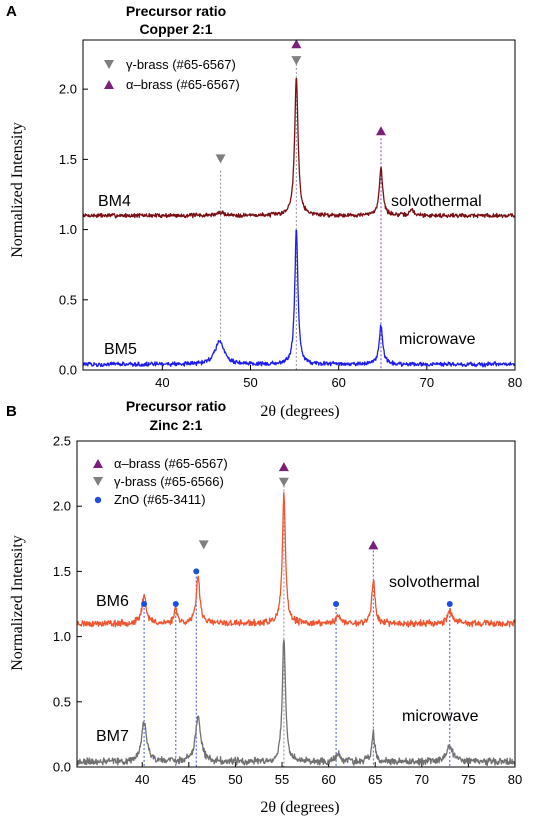 The image size is (536, 830). I want to click on series-label-bm7: BM7, so click(112, 736).